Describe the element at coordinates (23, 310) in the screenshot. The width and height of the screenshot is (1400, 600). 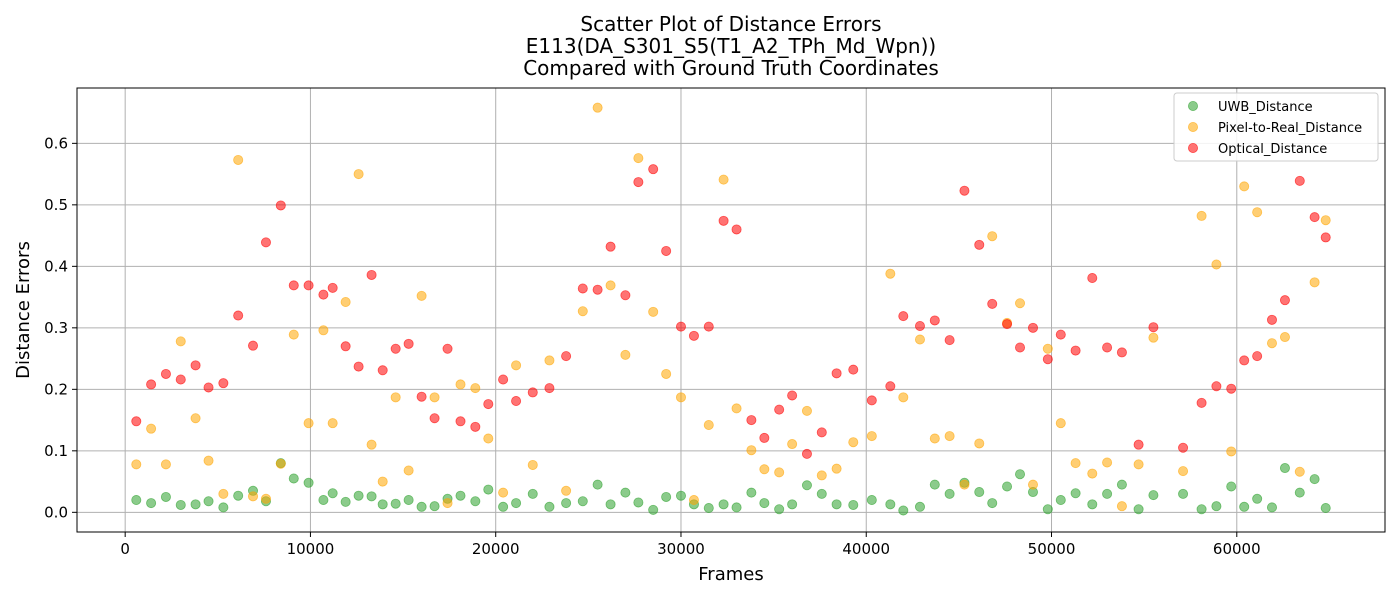
I see `y-axis-label: Distance Errors` at that location.